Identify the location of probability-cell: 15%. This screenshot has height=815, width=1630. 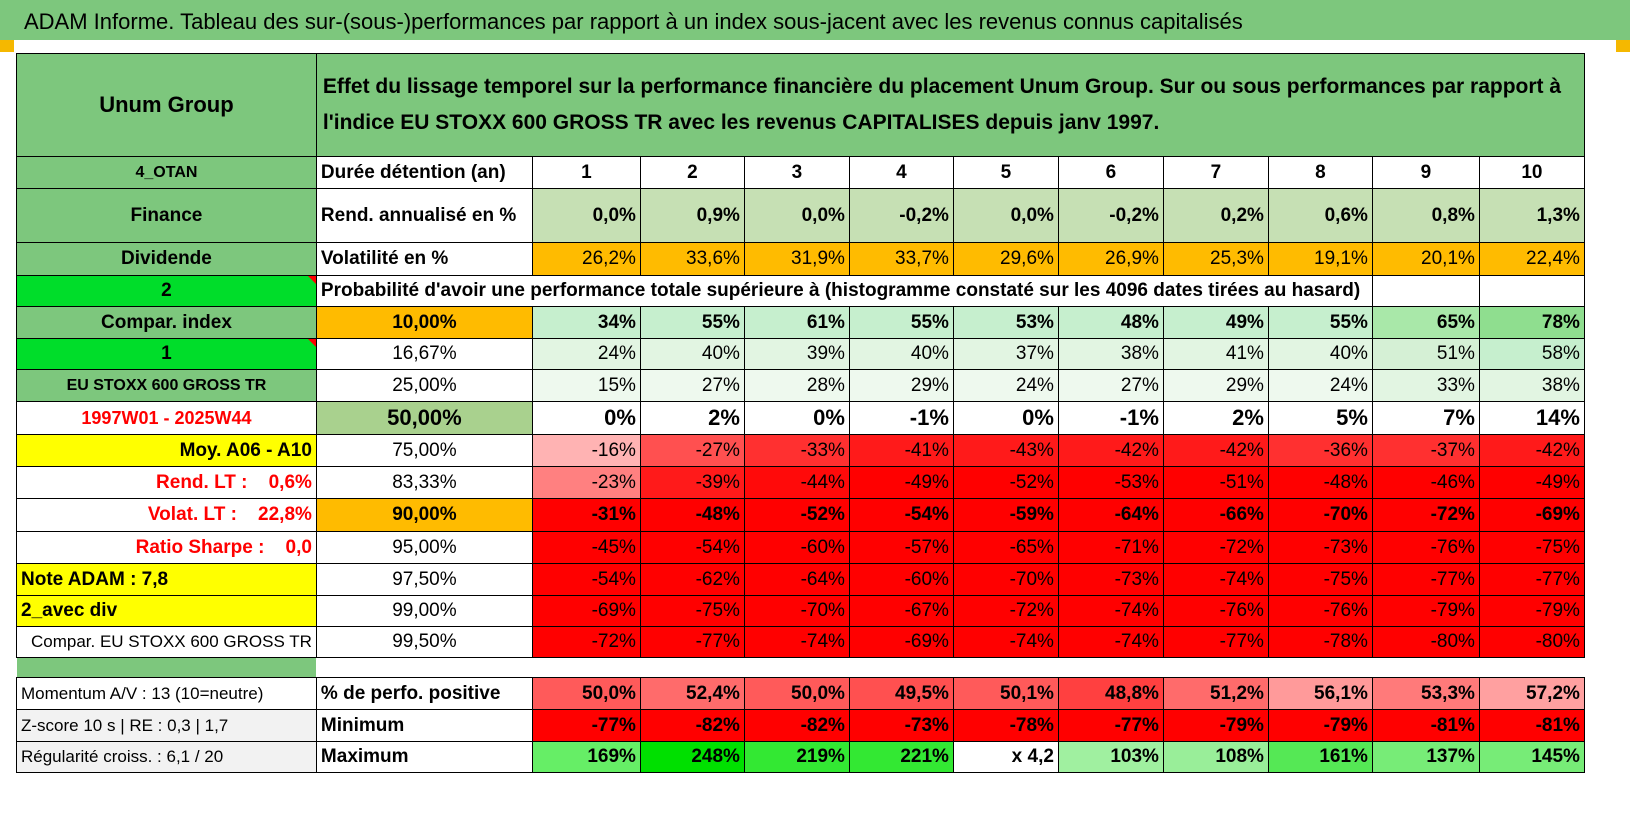
(586, 385).